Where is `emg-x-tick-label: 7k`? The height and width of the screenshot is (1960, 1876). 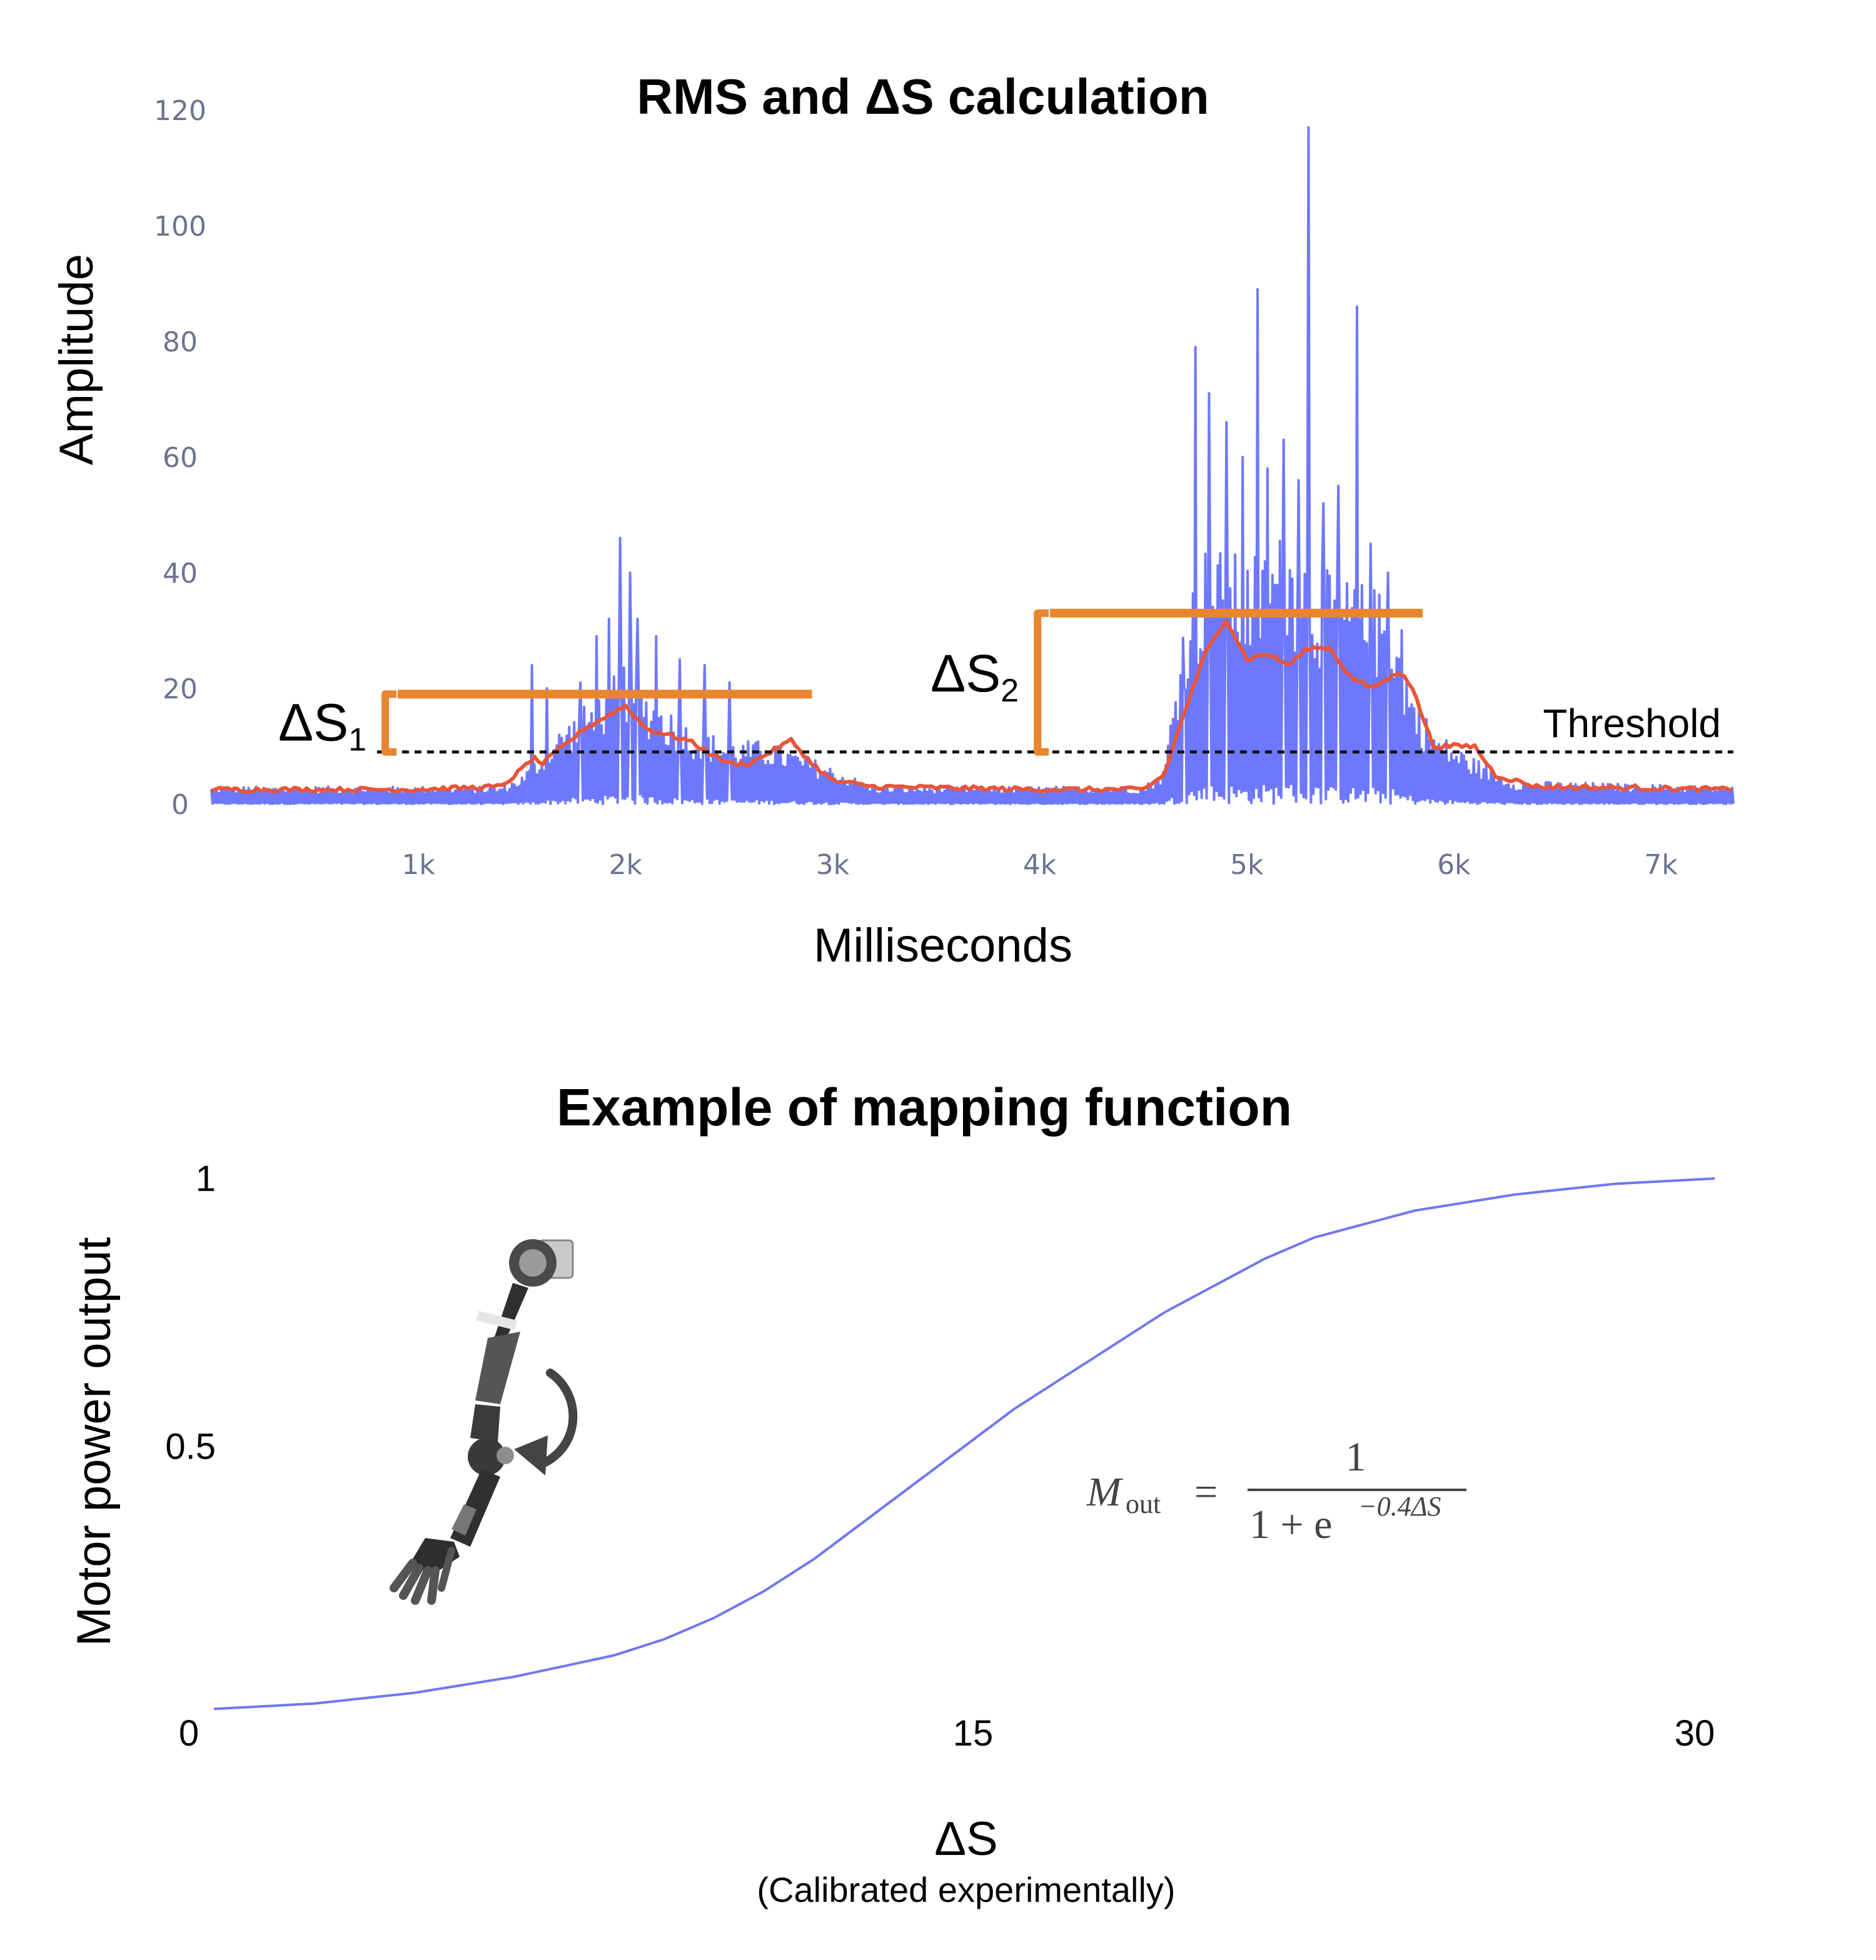 emg-x-tick-label: 7k is located at coordinates (1661, 865).